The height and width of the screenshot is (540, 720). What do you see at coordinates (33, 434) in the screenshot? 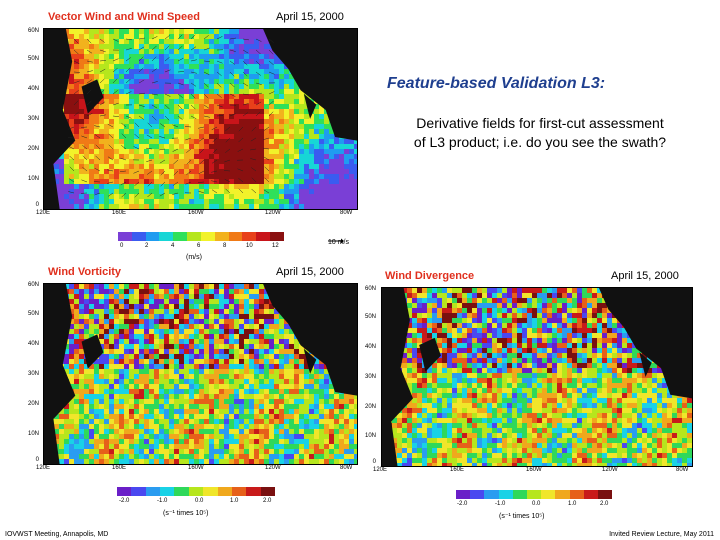
I see `vorticity-lat-label: 10N` at bounding box center [33, 434].